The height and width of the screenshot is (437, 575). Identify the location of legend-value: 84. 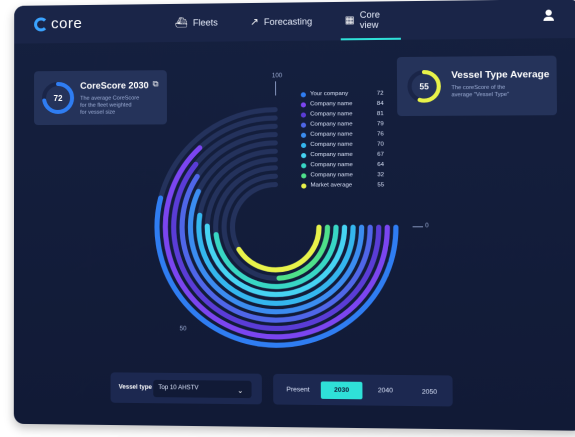
(376, 104).